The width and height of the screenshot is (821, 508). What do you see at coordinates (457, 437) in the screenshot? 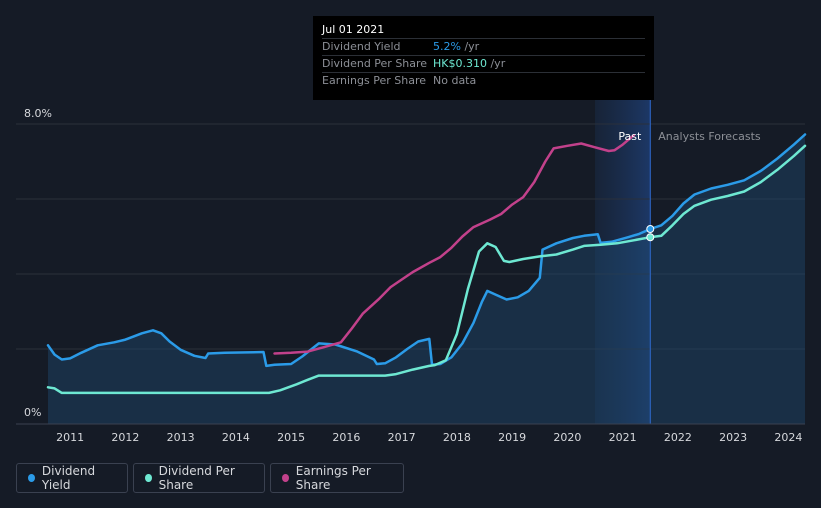
I see `x-tick-label: 2018` at bounding box center [457, 437].